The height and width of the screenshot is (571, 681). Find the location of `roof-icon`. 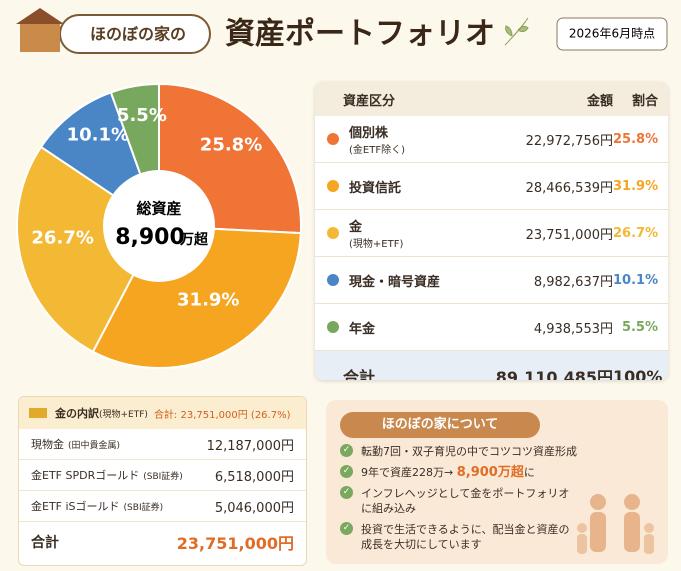

roof-icon is located at coordinates (40, 16).